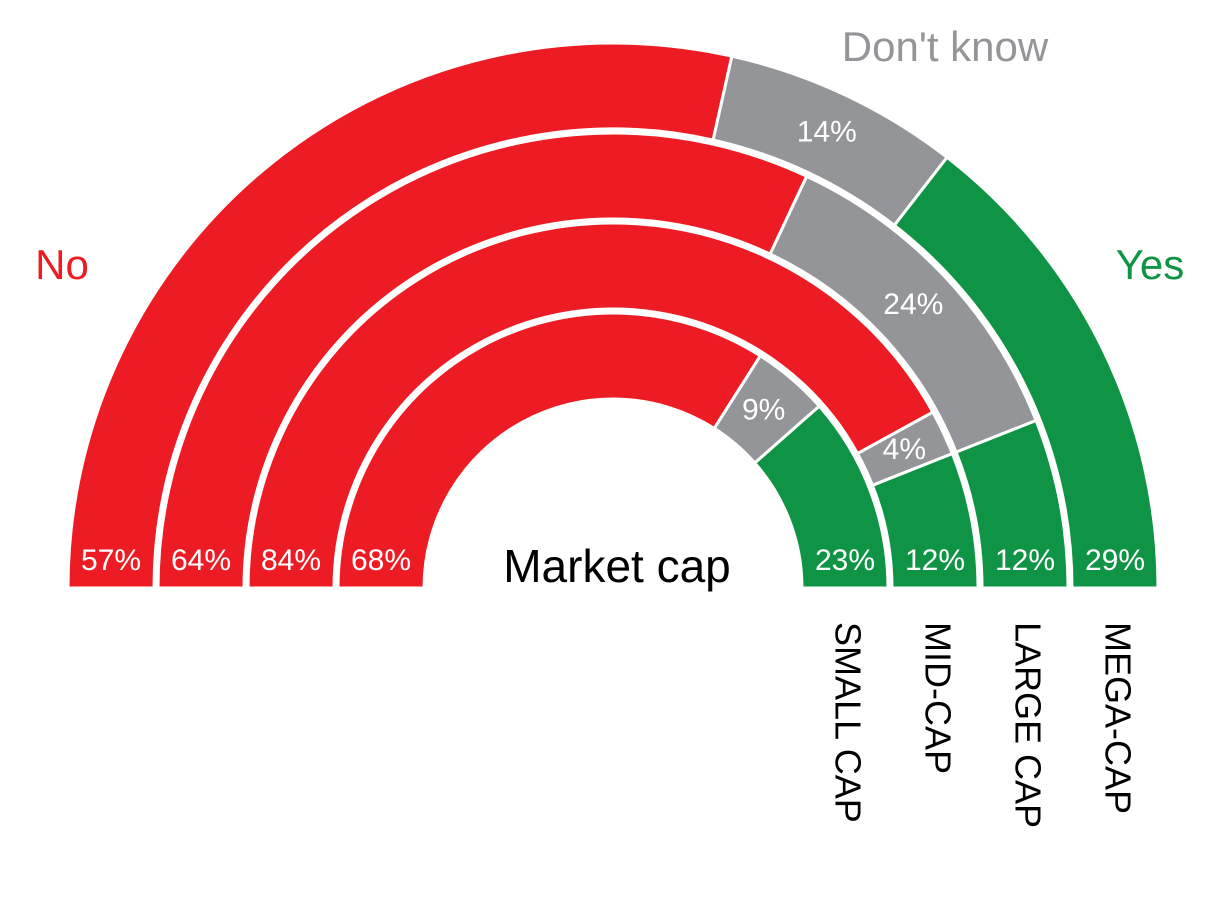 The image size is (1226, 911). What do you see at coordinates (913, 304) in the screenshot?
I see `value-label: 24%` at bounding box center [913, 304].